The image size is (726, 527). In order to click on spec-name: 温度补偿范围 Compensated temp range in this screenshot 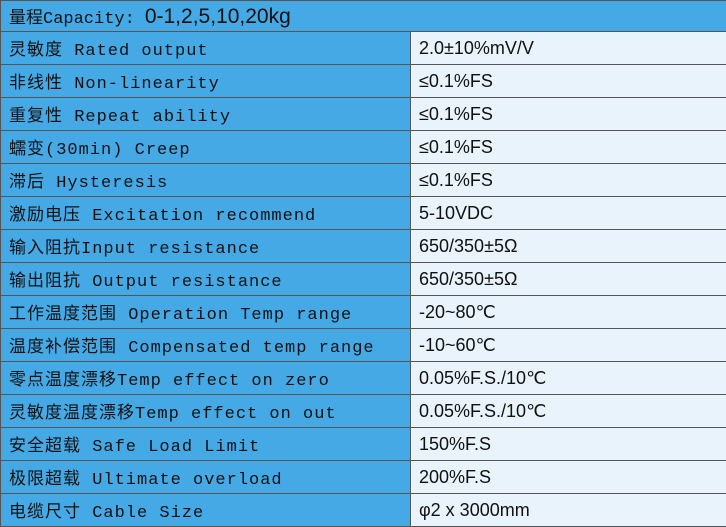, I will do `click(205, 345)`.